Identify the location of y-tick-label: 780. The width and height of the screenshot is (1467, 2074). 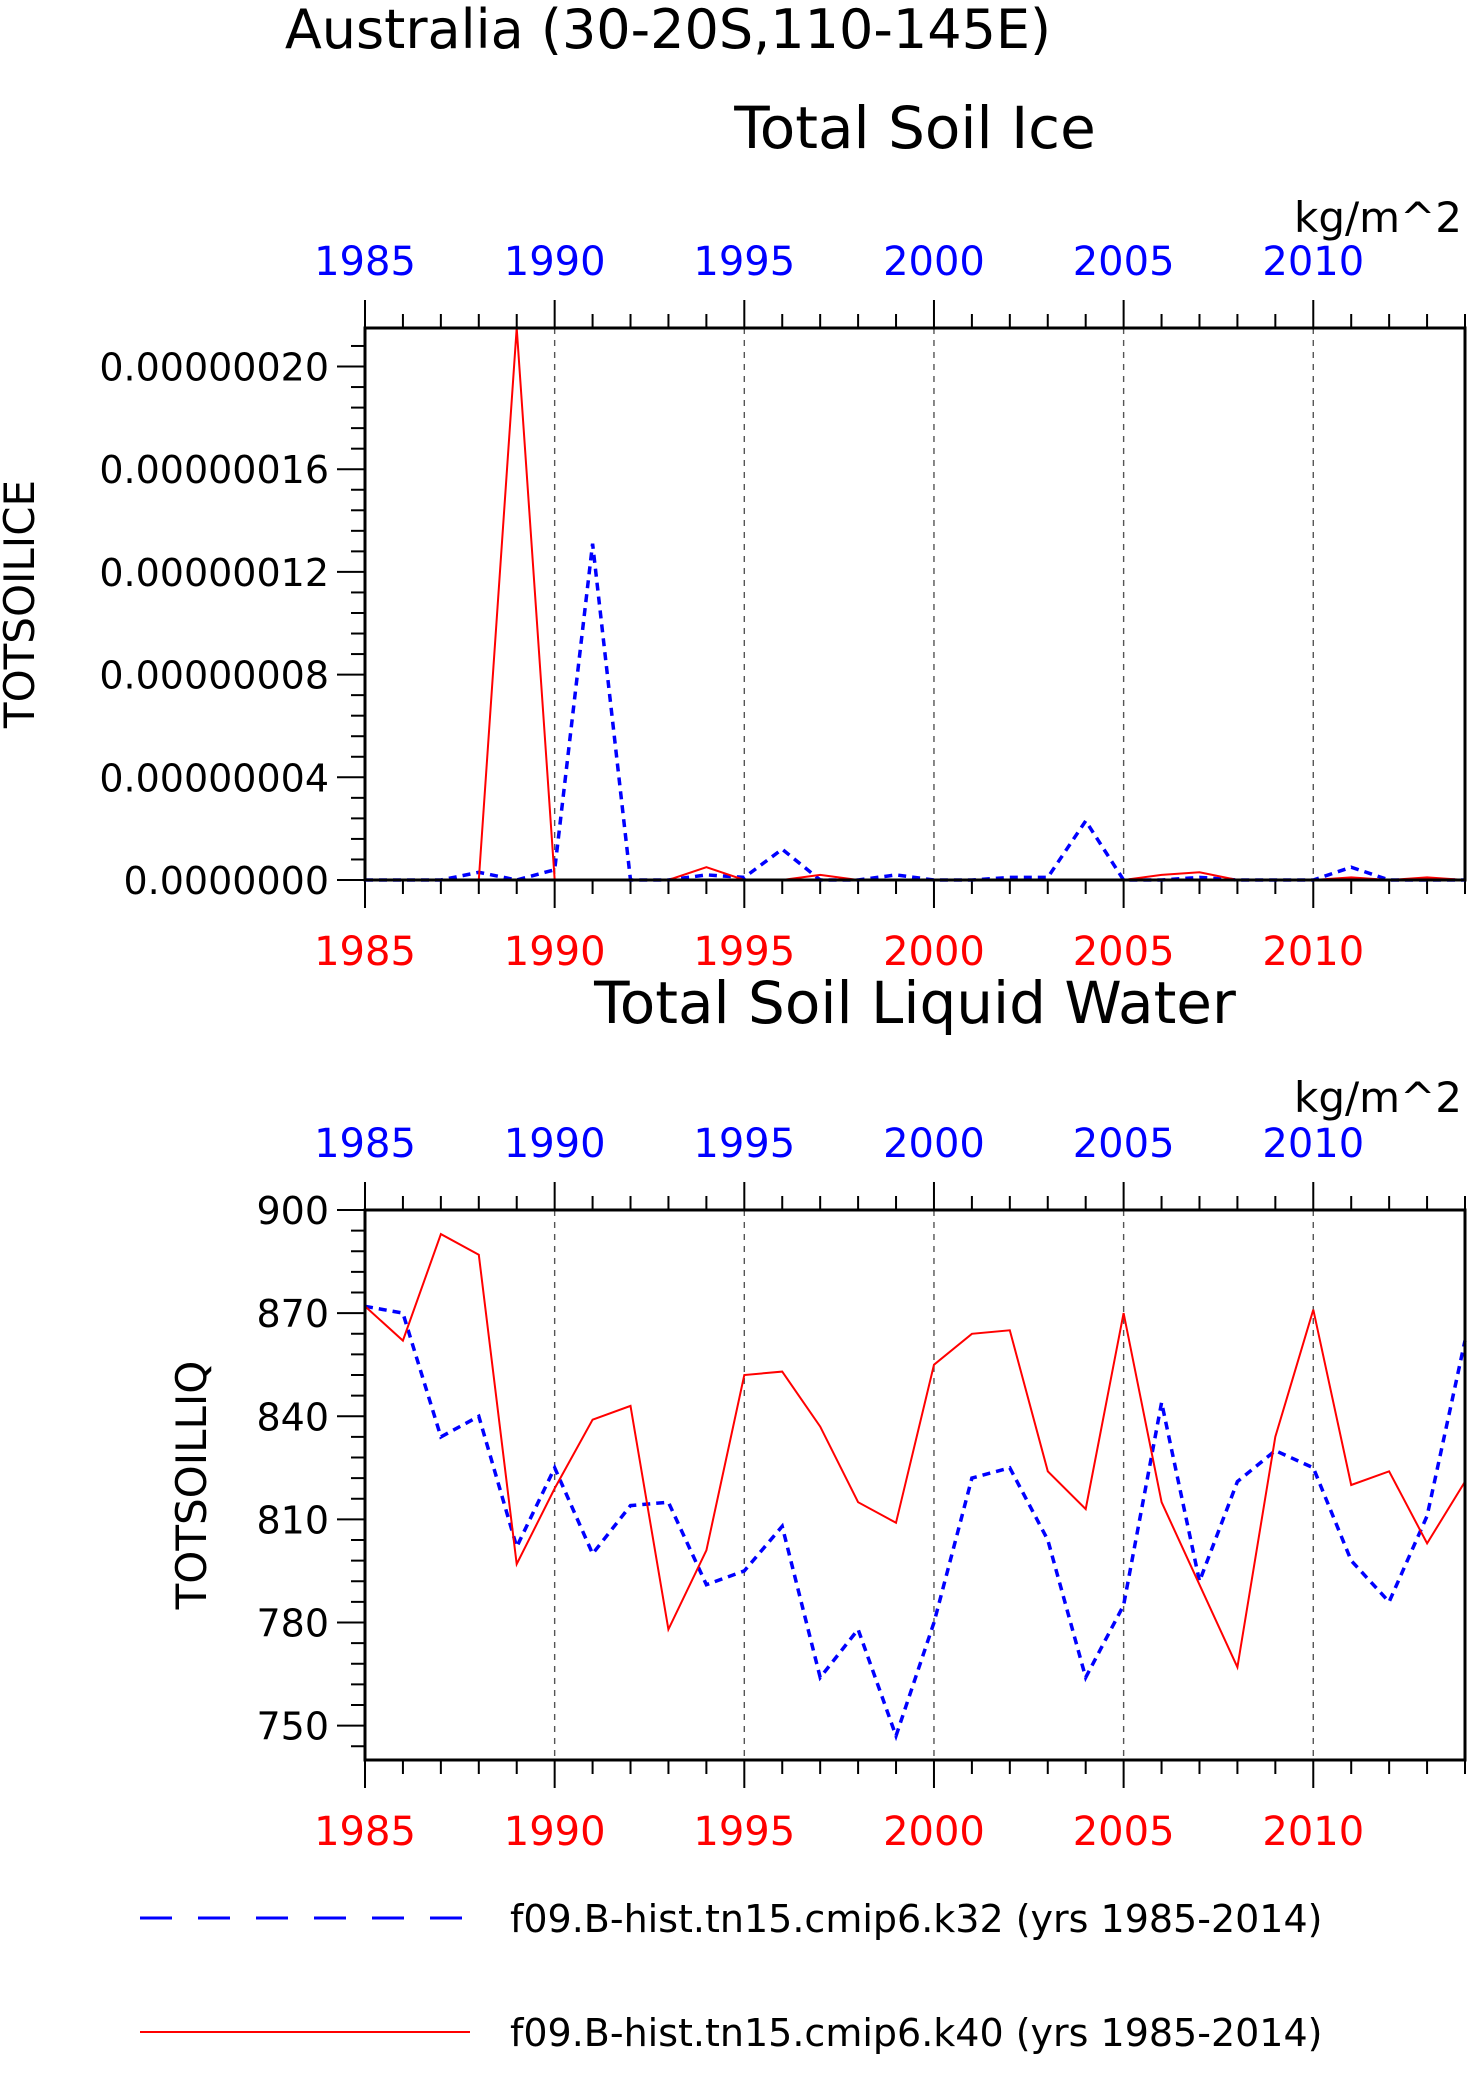
(292, 1624).